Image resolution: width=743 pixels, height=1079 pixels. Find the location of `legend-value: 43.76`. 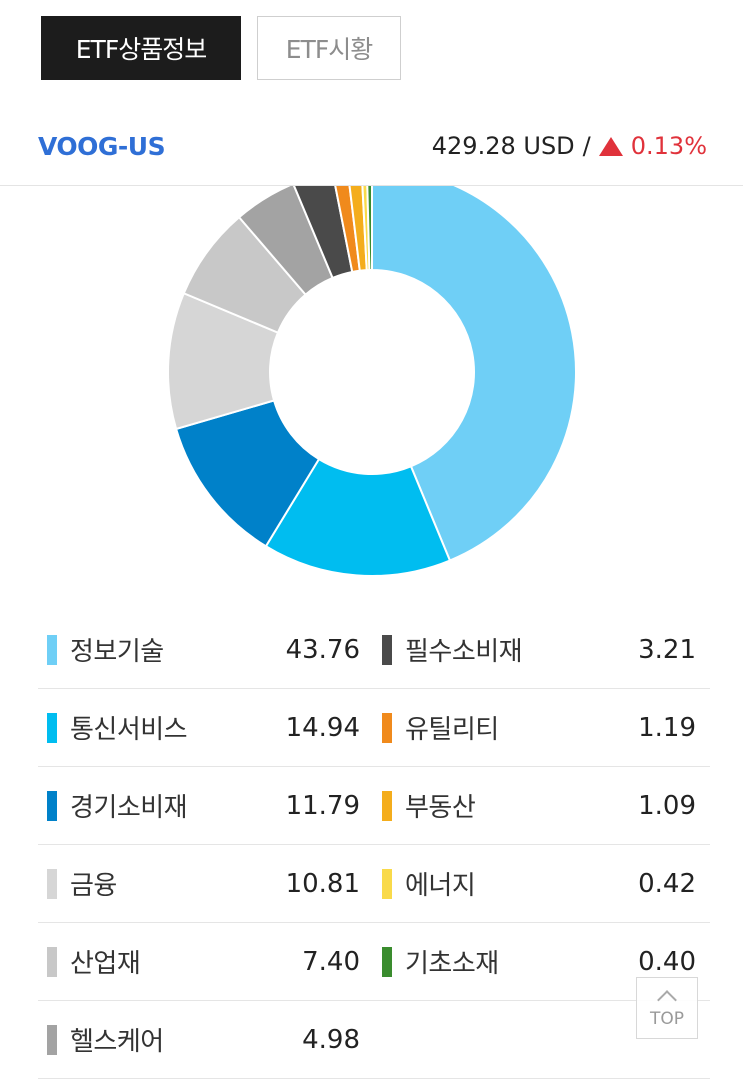

legend-value: 43.76 is located at coordinates (322, 649).